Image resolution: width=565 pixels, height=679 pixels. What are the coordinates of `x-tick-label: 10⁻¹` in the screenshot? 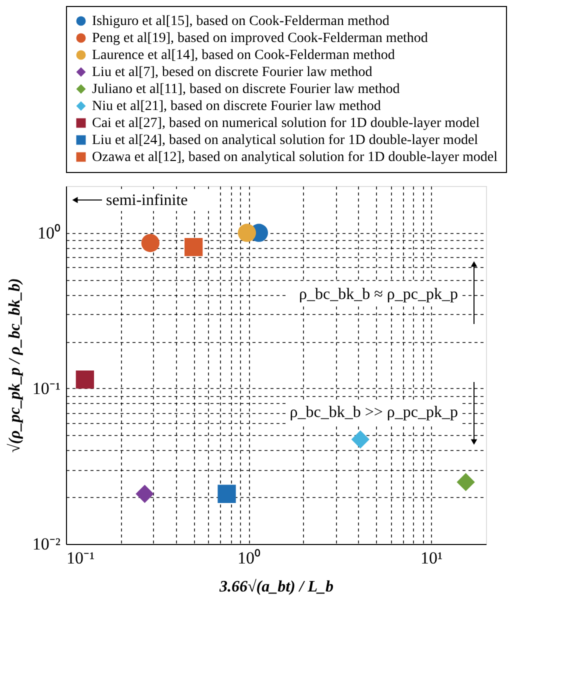 It's located at (80, 558).